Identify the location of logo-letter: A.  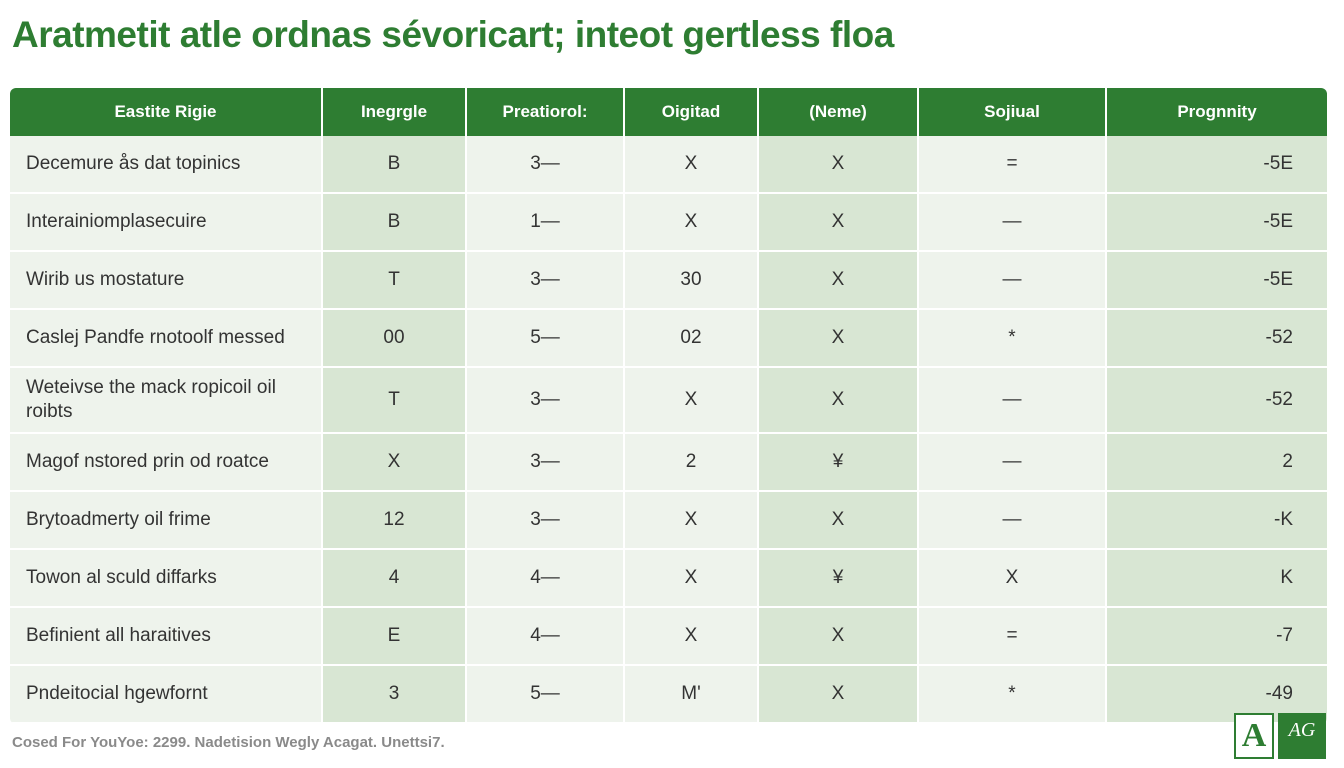
(1254, 736).